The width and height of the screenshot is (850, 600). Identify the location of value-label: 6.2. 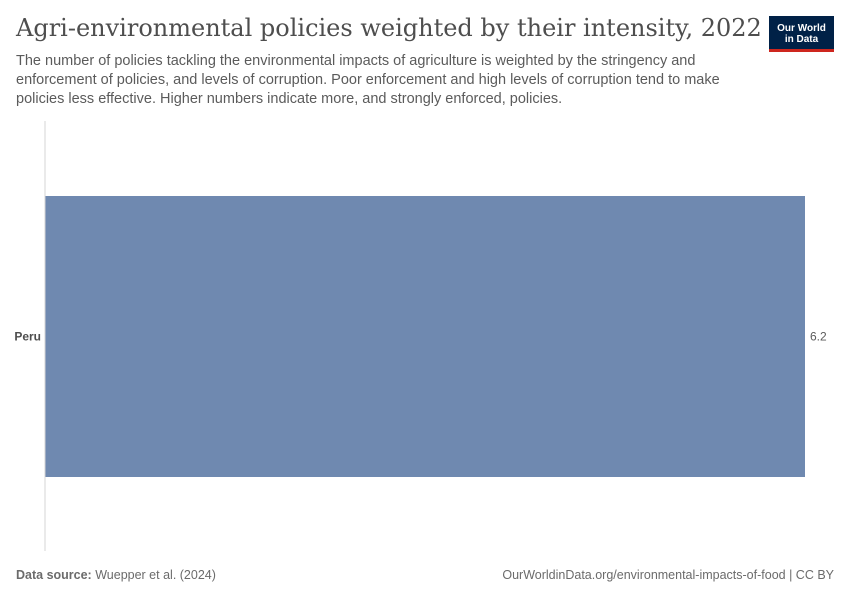
(818, 337).